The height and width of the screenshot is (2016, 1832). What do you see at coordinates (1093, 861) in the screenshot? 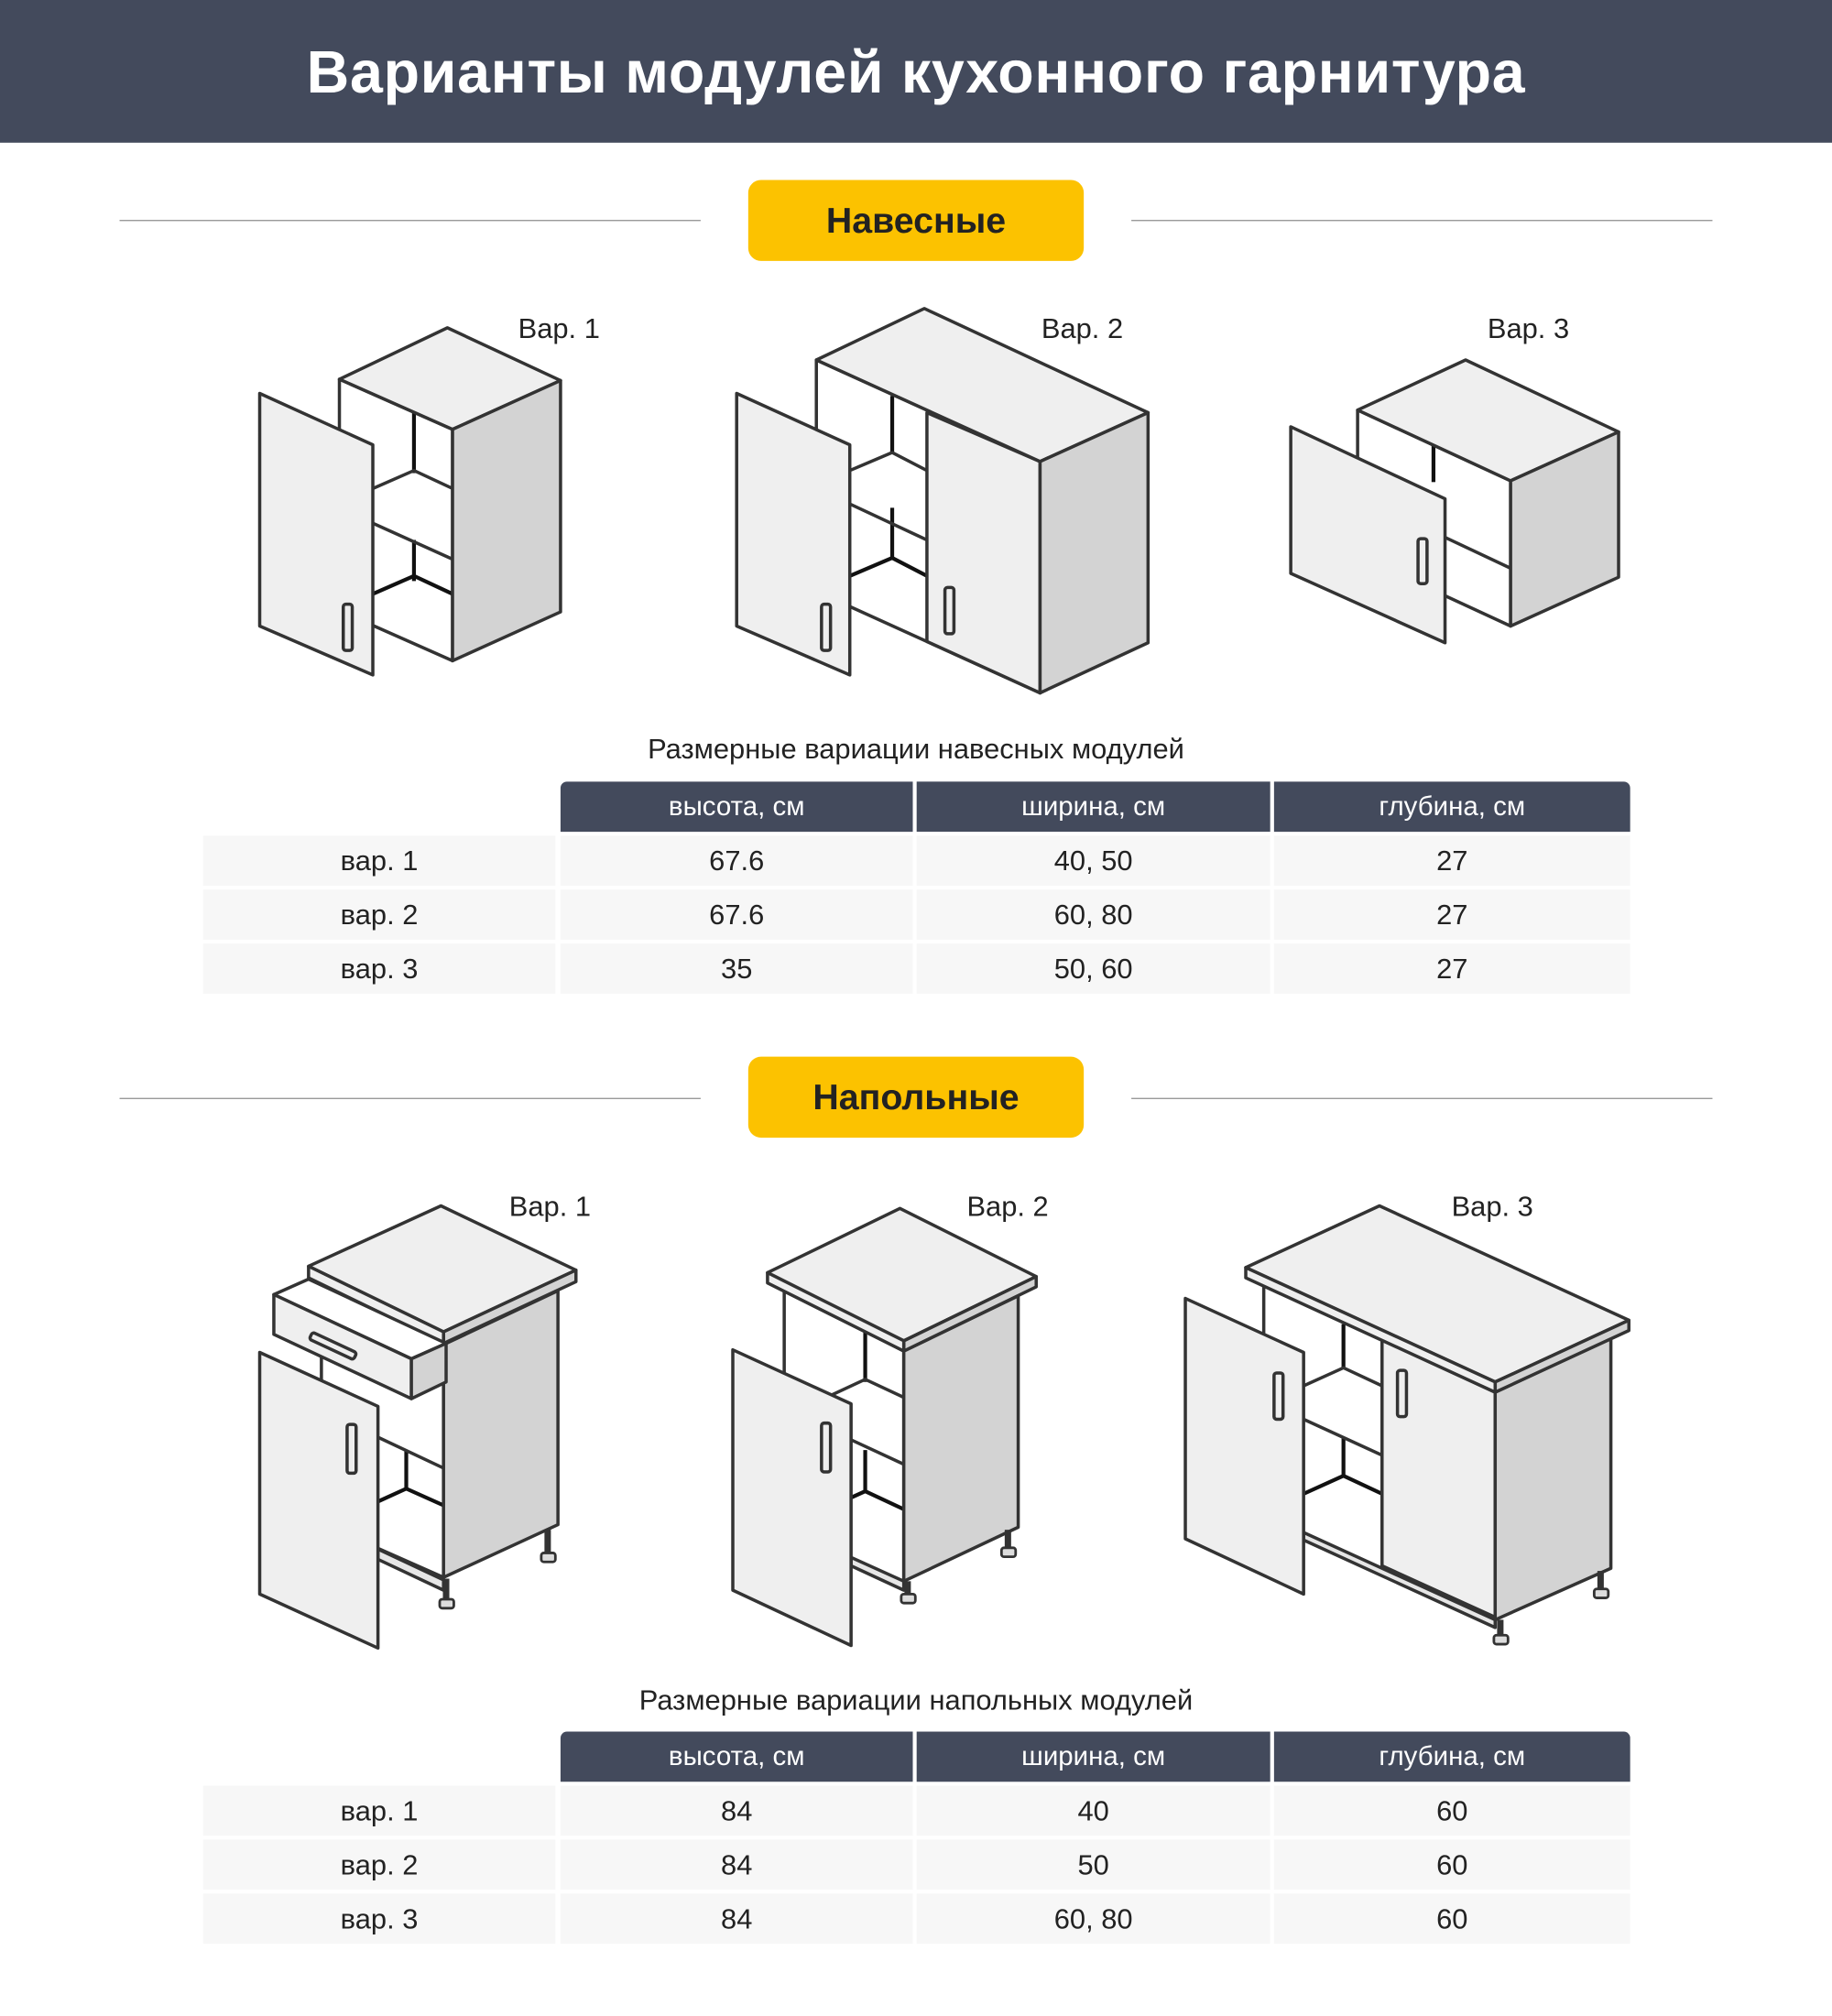
I see `table-cell: 40, 50` at bounding box center [1093, 861].